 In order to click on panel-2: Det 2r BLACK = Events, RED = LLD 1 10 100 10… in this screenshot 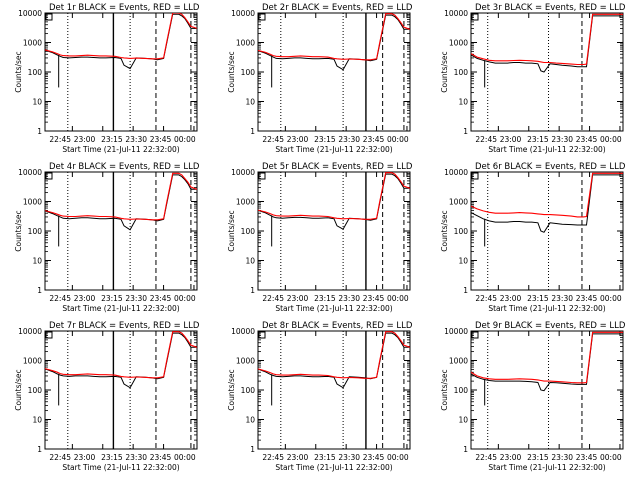, I will do `click(320, 78)`.